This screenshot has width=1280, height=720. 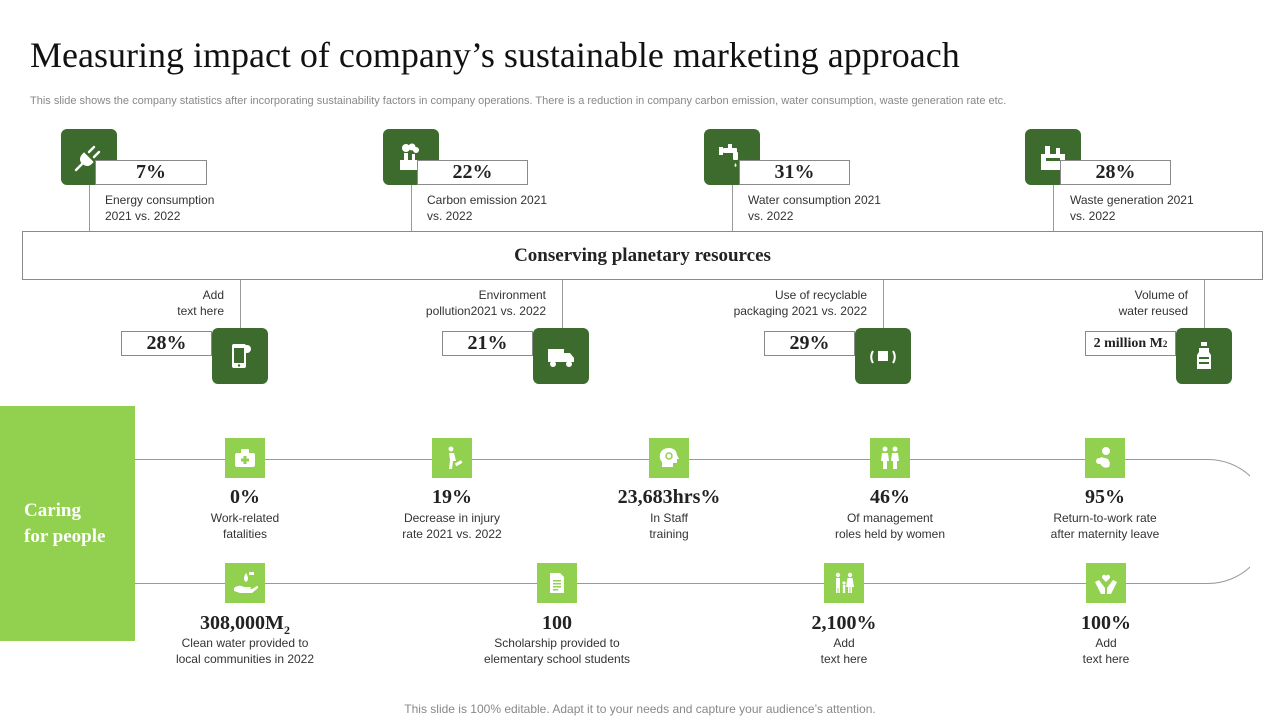 I want to click on bottom-metric-label-2: Environment pollution2021 vs. 2022, so click(x=485, y=303).